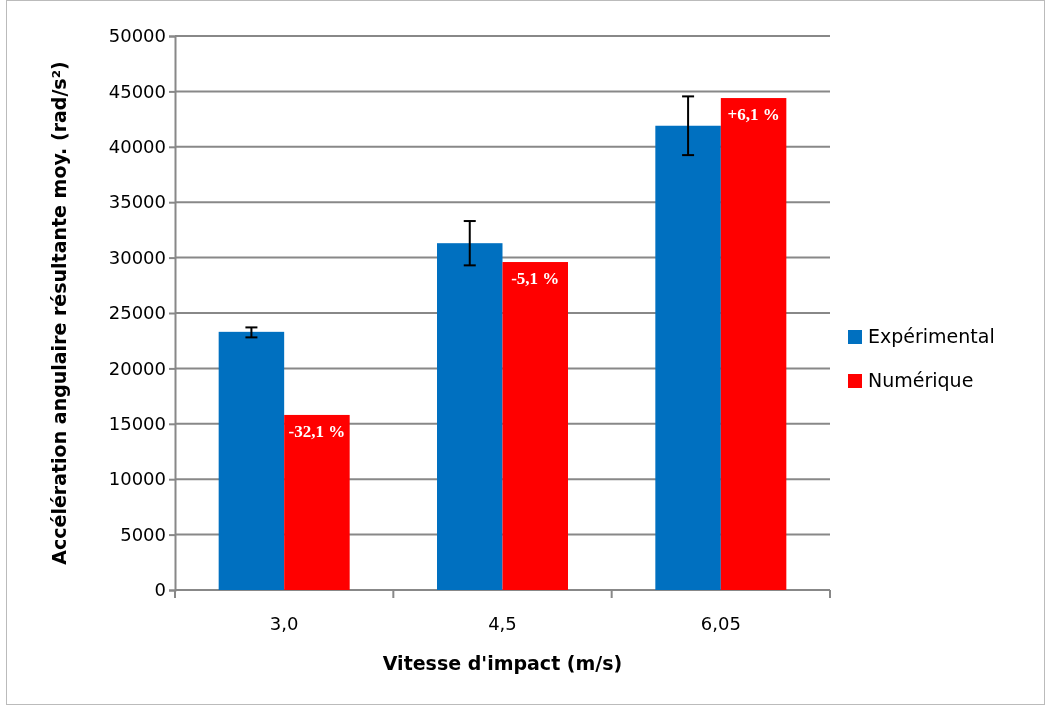 The image size is (1050, 706). Describe the element at coordinates (137, 91) in the screenshot. I see `y-tick-label: 45000` at that location.